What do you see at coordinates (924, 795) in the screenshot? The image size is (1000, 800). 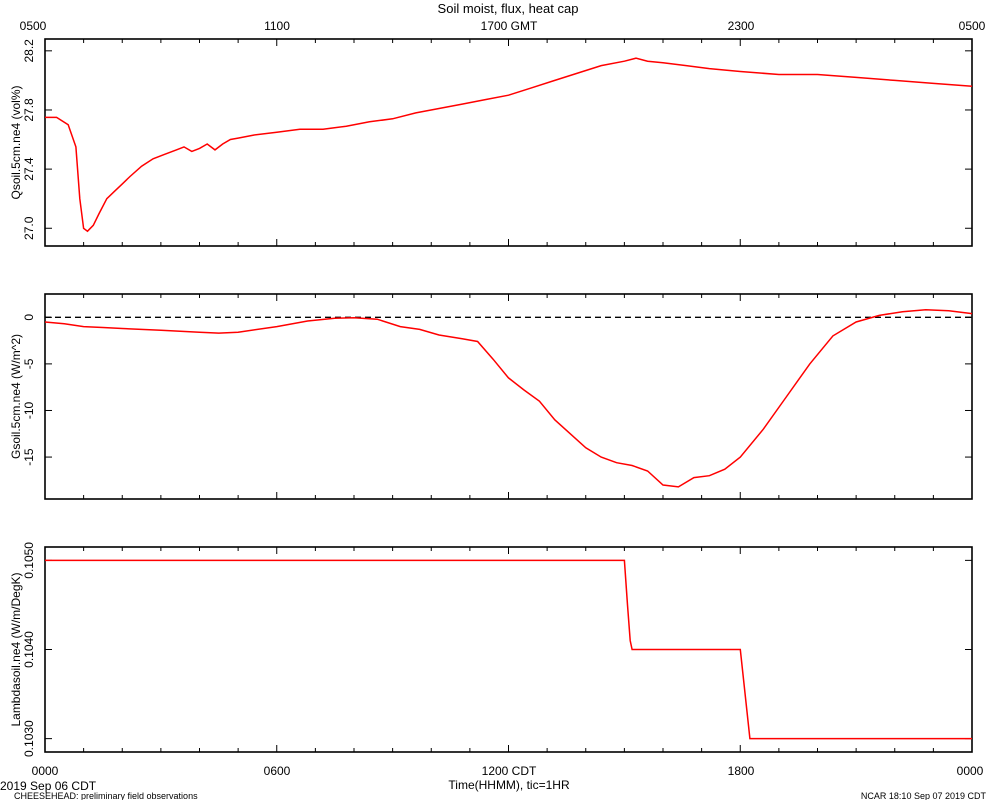 I see `footer-right: NCAR 18:10 Sep 07 2019 CDT` at bounding box center [924, 795].